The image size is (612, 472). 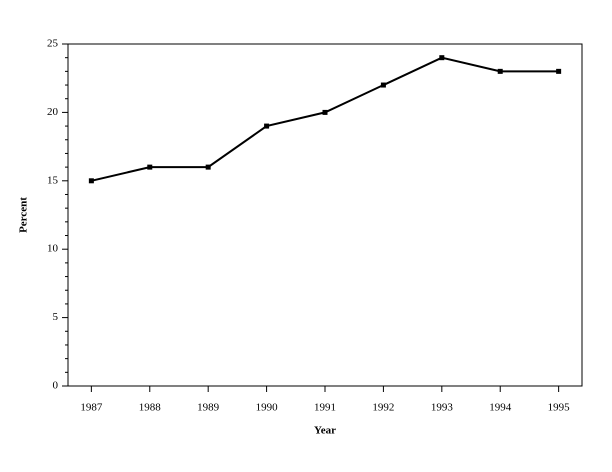 I want to click on x-tick-label: 1993, so click(x=442, y=408).